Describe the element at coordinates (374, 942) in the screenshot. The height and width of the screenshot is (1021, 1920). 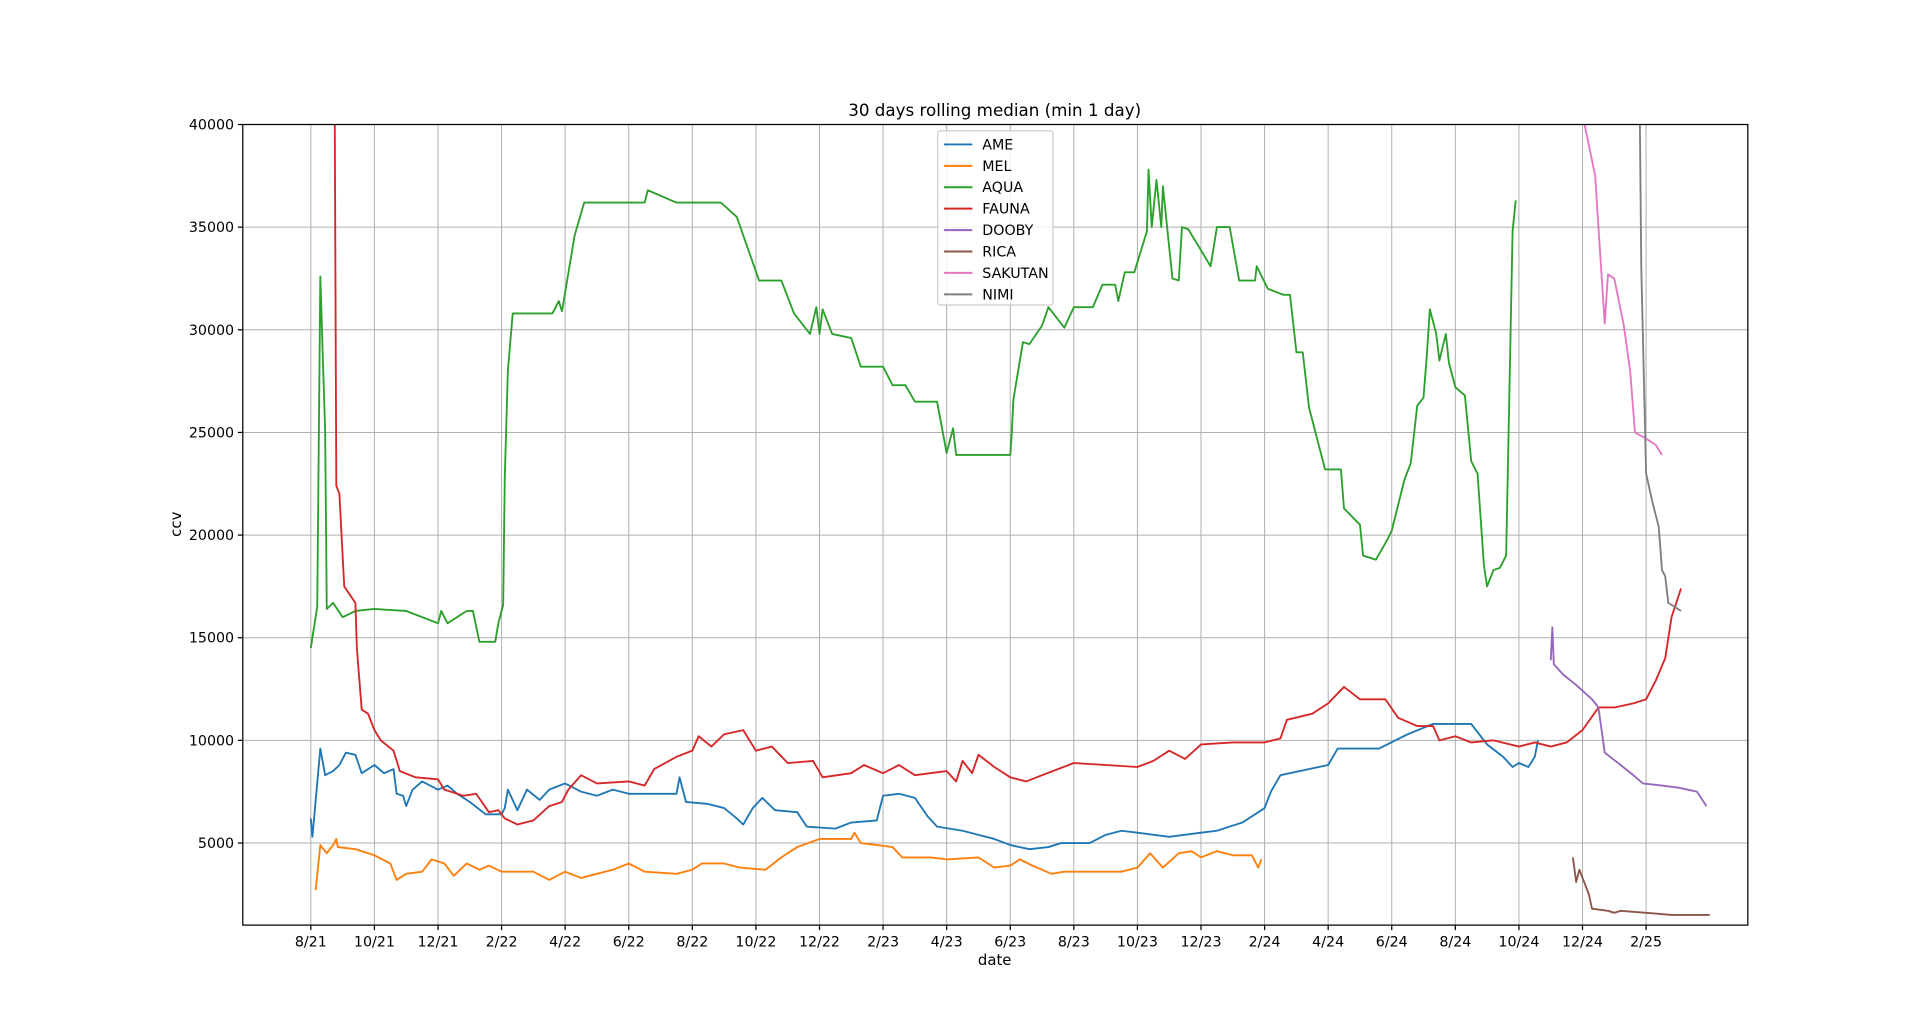
I see `x-tick-label: 10/21` at that location.